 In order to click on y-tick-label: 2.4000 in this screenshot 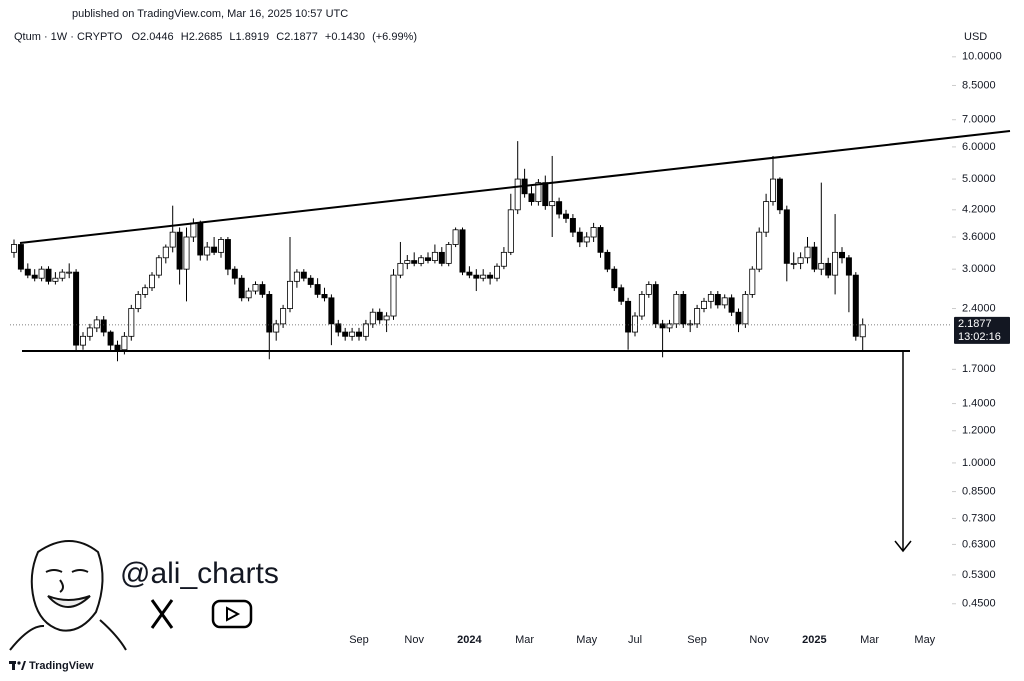, I will do `click(979, 308)`.